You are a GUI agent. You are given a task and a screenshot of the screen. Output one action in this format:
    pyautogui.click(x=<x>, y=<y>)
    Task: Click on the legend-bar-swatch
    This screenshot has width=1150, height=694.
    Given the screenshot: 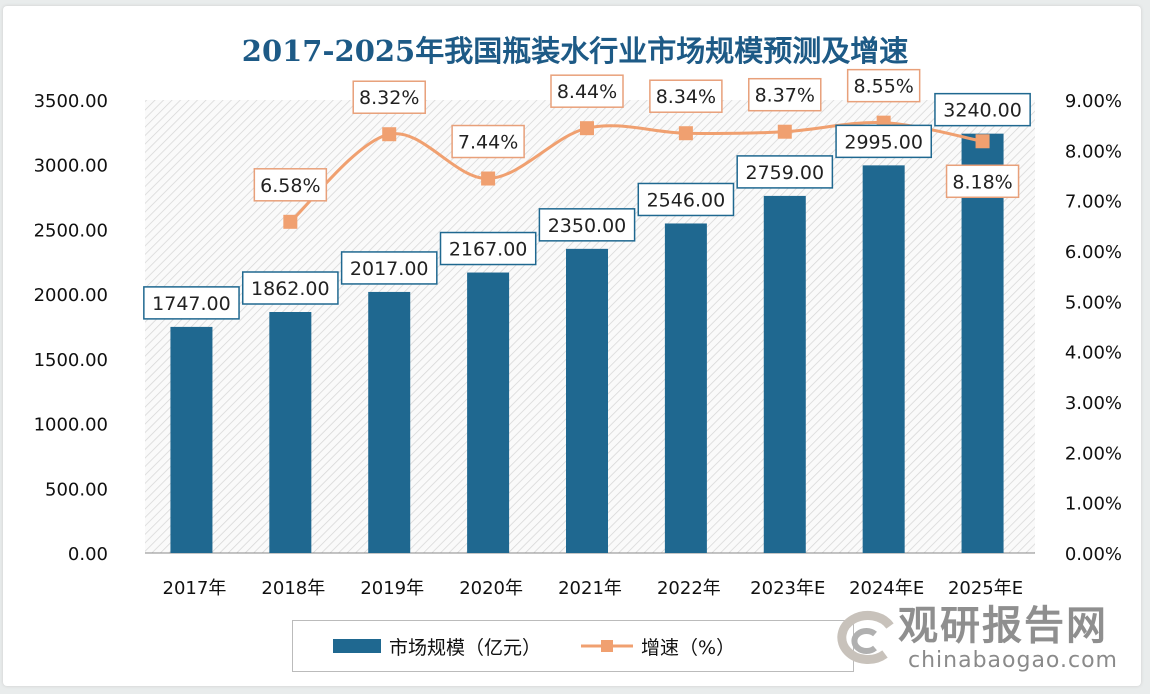 What is the action you would take?
    pyautogui.click(x=357, y=646)
    